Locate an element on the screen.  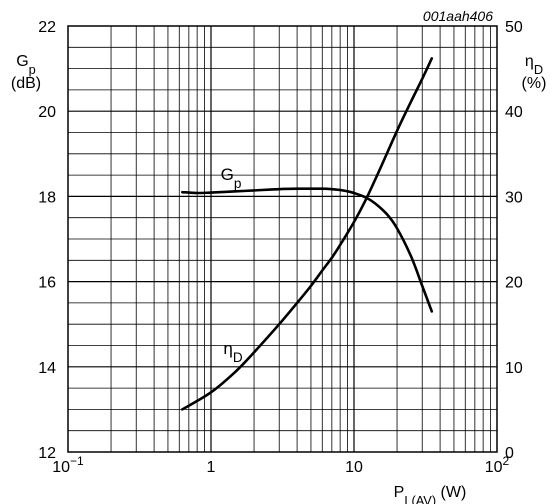
x-tick-label: 10² is located at coordinates (497, 465).